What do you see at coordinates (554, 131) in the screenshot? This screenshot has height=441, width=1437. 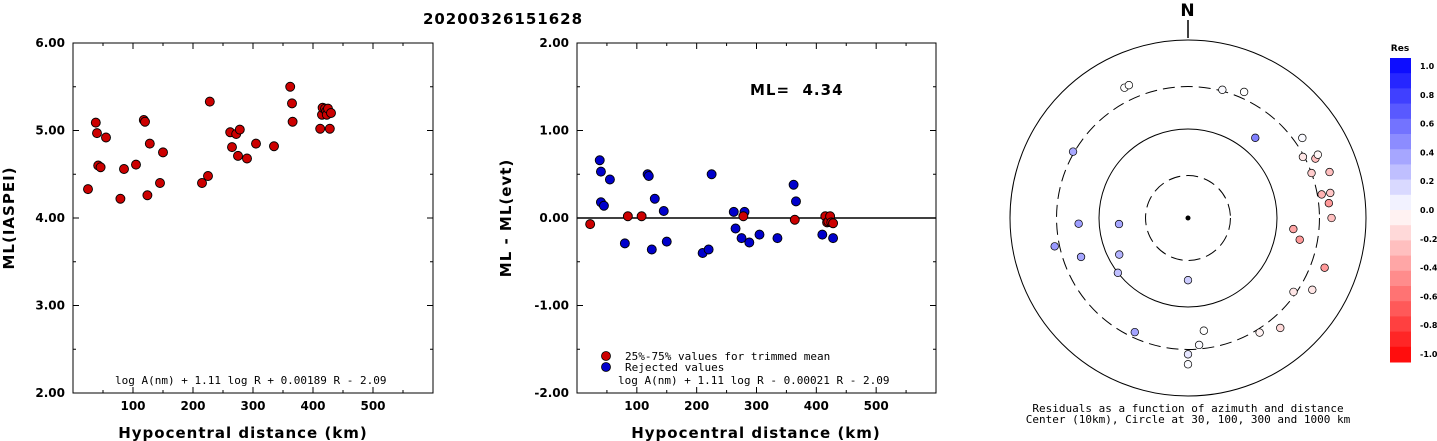 I see `panel2-y-tick-label: 1.00` at bounding box center [554, 131].